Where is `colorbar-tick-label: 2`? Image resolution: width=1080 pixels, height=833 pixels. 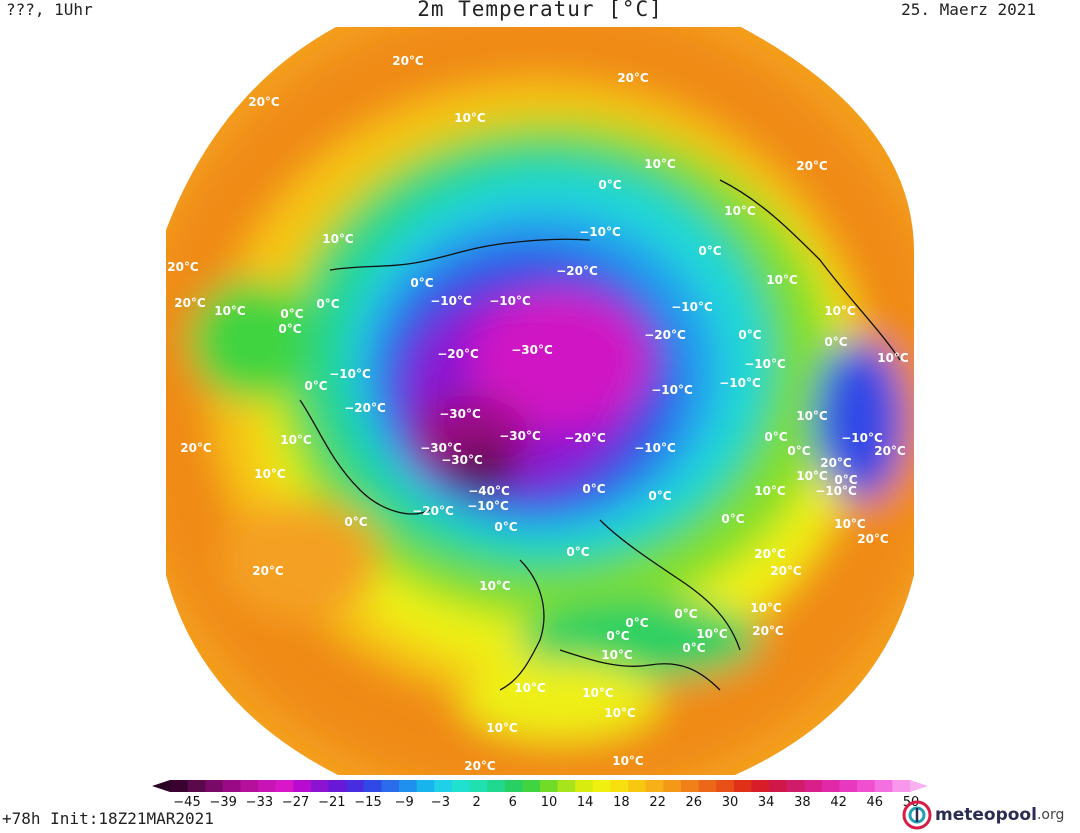 colorbar-tick-label: 2 is located at coordinates (476, 802).